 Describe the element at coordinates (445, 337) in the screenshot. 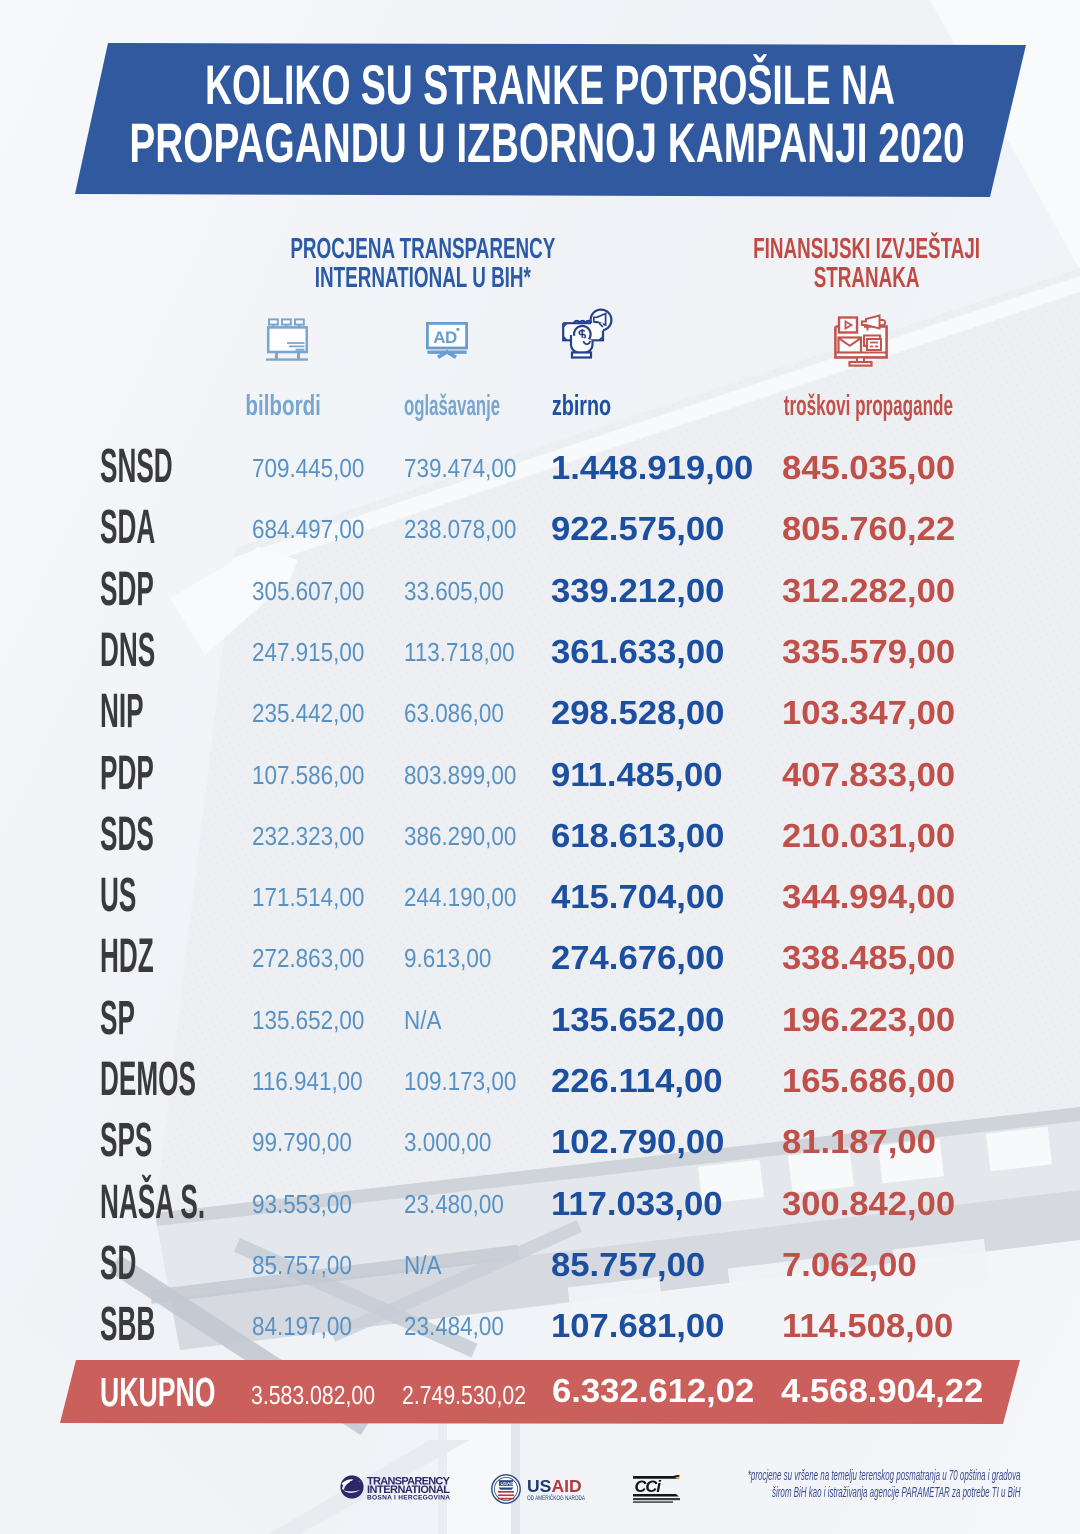

I see `svg-text: AD` at that location.